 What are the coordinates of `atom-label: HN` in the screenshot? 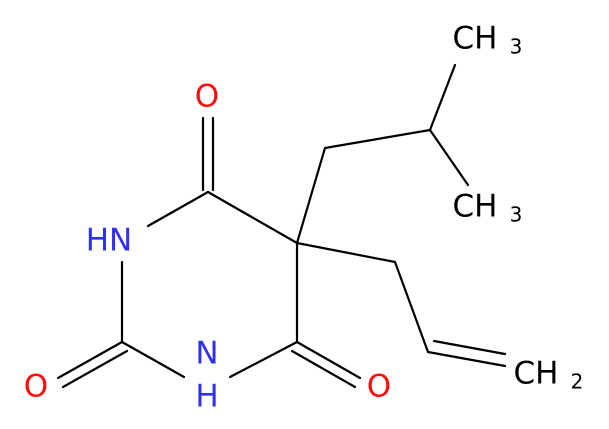 It's located at (109, 241).